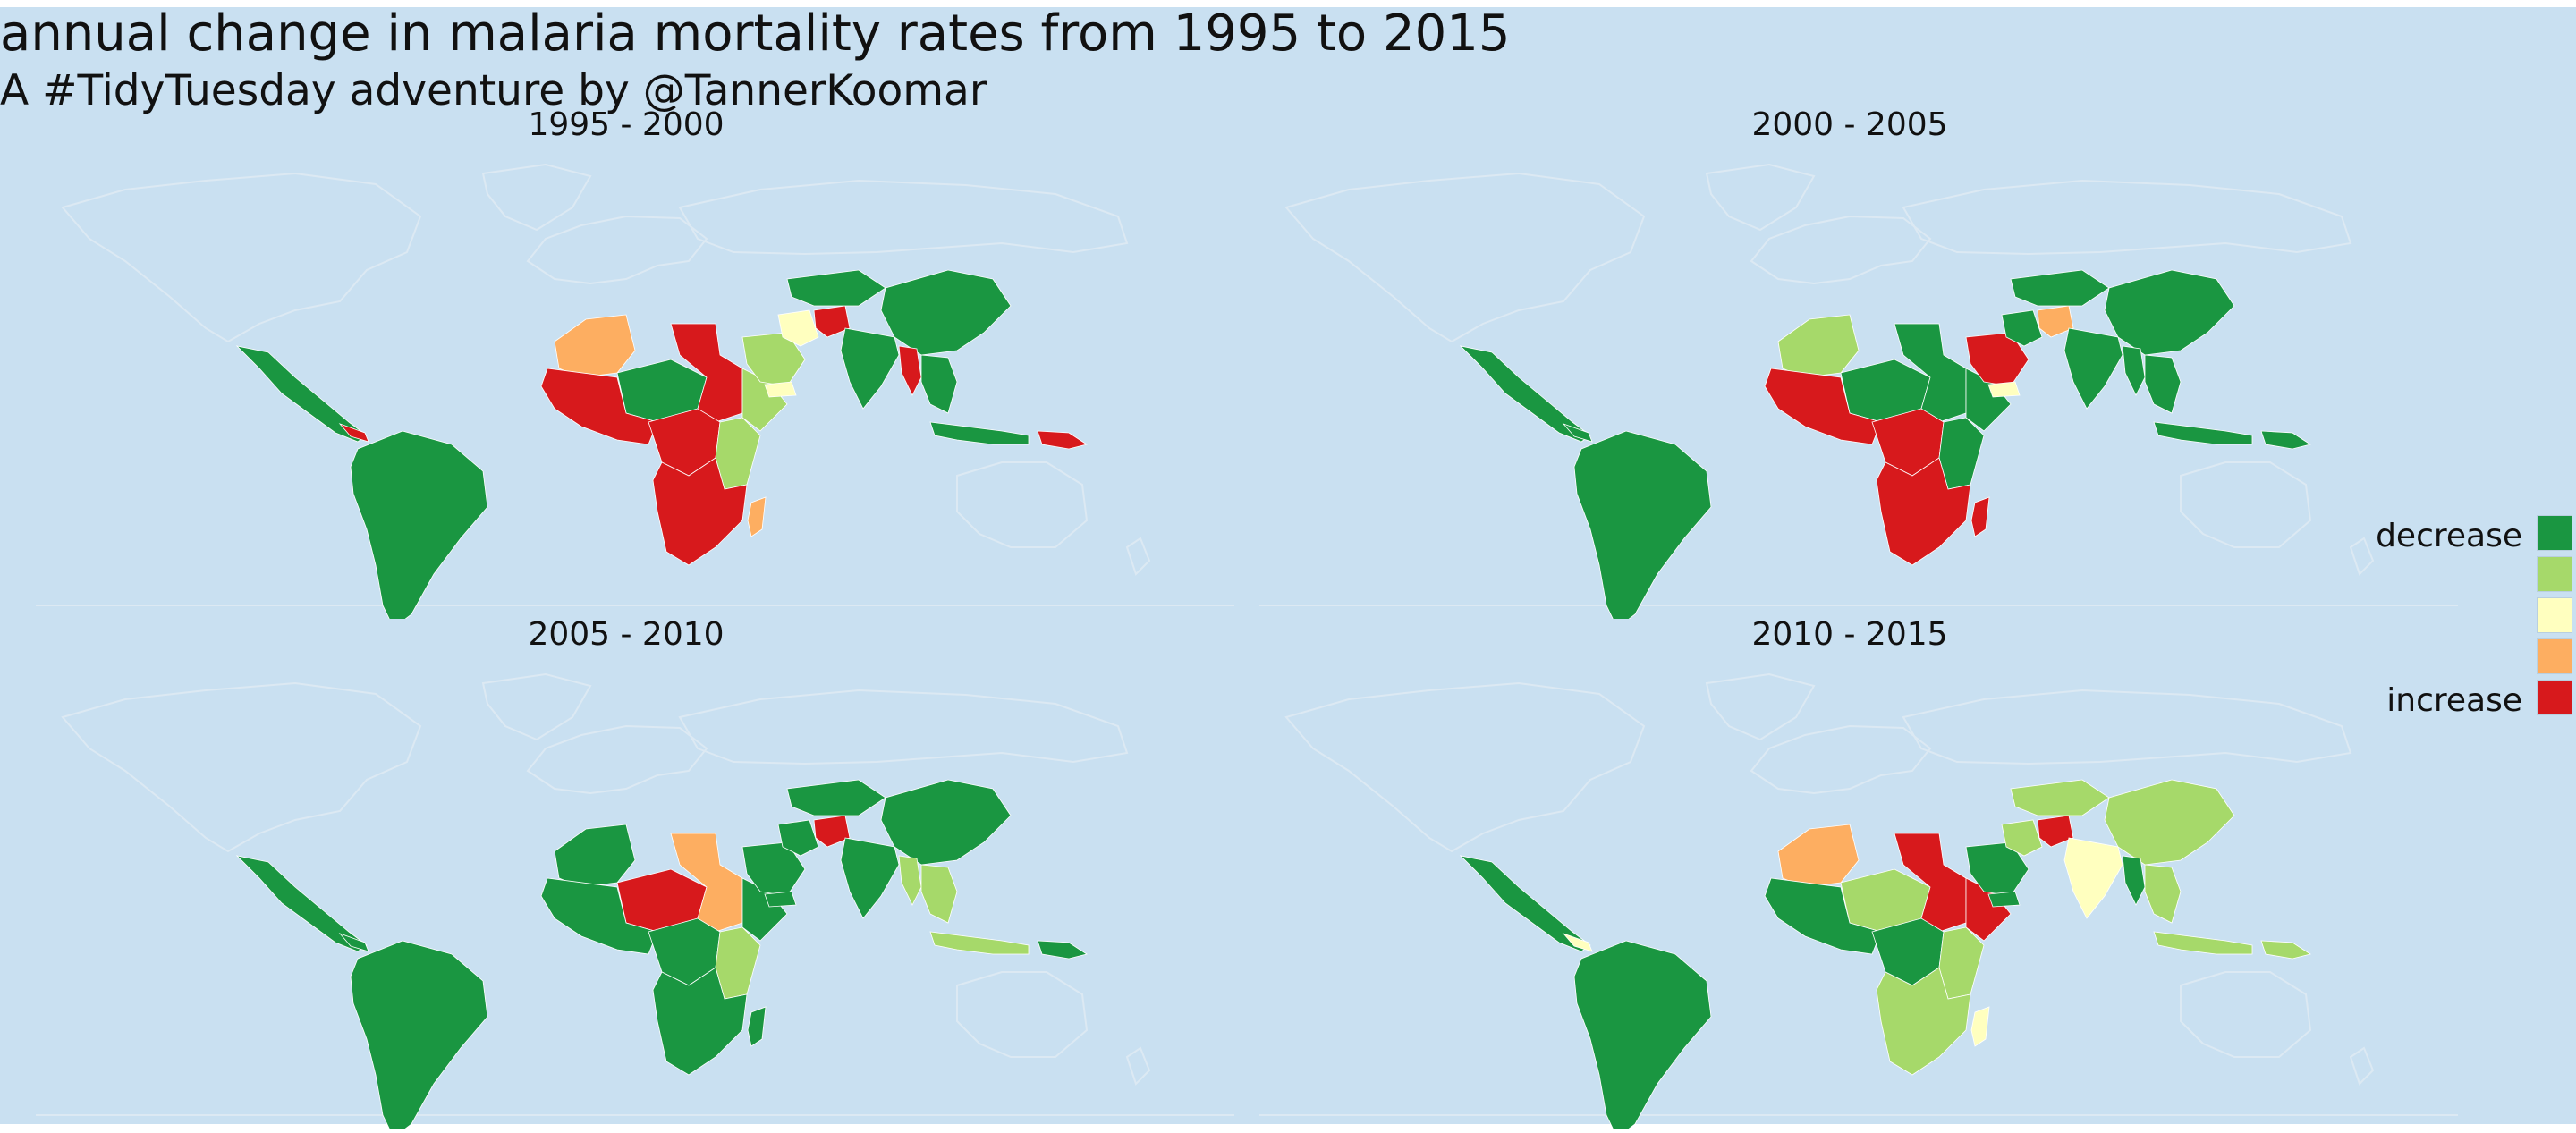 This screenshot has width=2576, height=1133. Describe the element at coordinates (2554, 615) in the screenshot. I see `legend-swatch-no-change` at that location.